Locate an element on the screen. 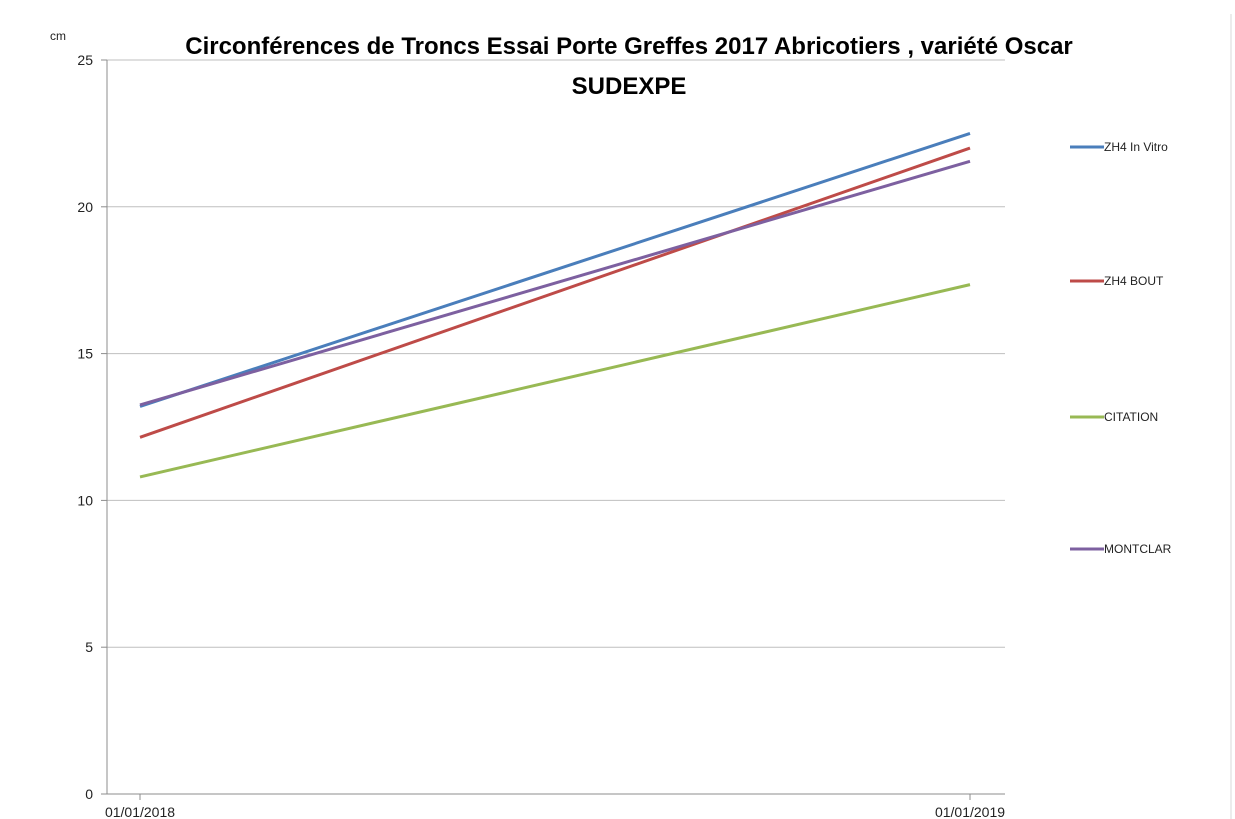 This screenshot has height=819, width=1235. legend: ZH4 In Vitro ZH4 BOUT CITATION MONTCLAR is located at coordinates (1121, 348).